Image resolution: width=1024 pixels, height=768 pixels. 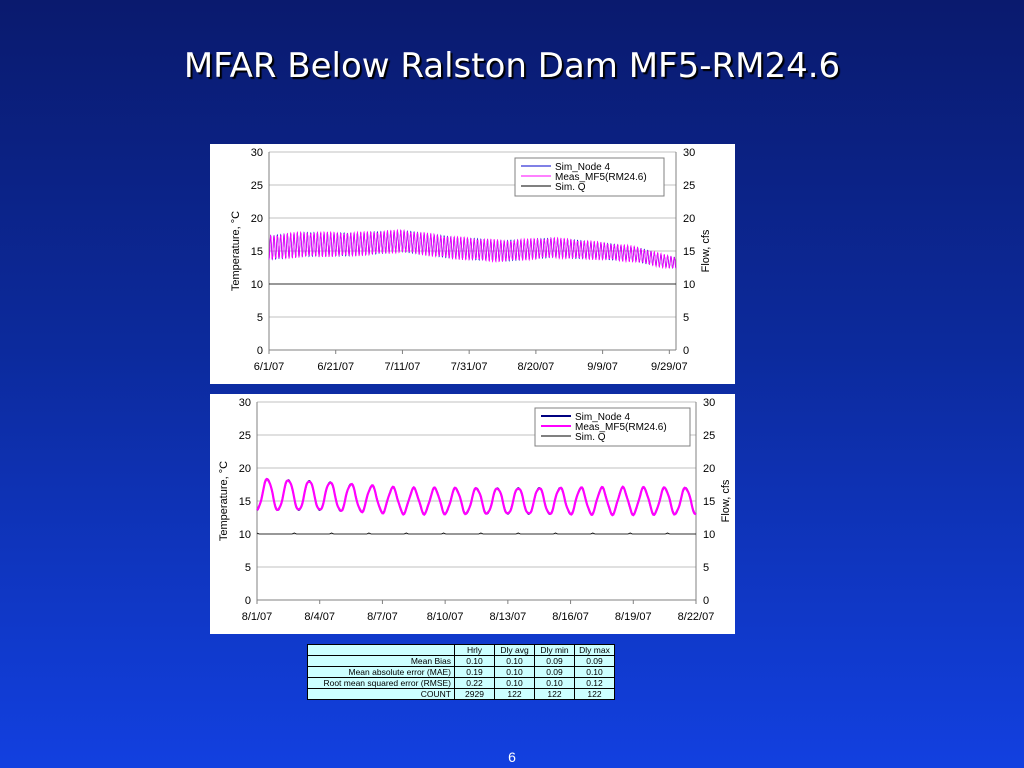 What do you see at coordinates (445, 617) in the screenshot?
I see `x-tick-label: 8/10/07` at bounding box center [445, 617].